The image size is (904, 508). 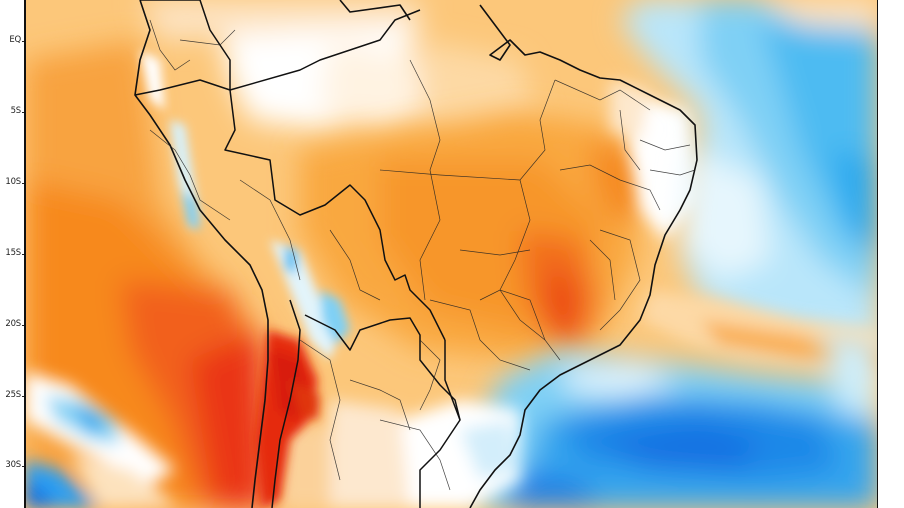 I want to click on andes-cool-spots, so click(x=245, y=205).